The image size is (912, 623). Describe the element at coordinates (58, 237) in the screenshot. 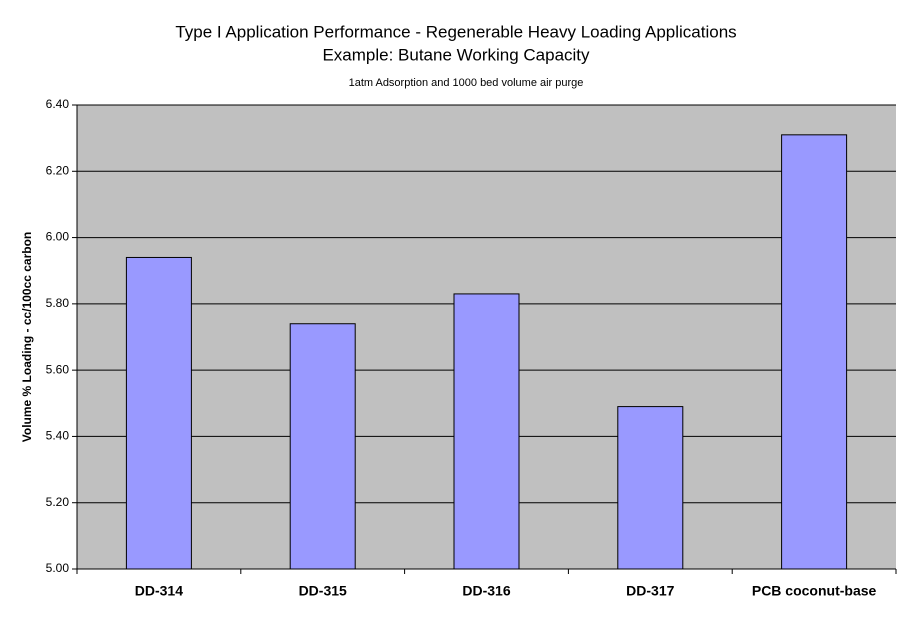

I see `y-tick-label: 6.00` at that location.